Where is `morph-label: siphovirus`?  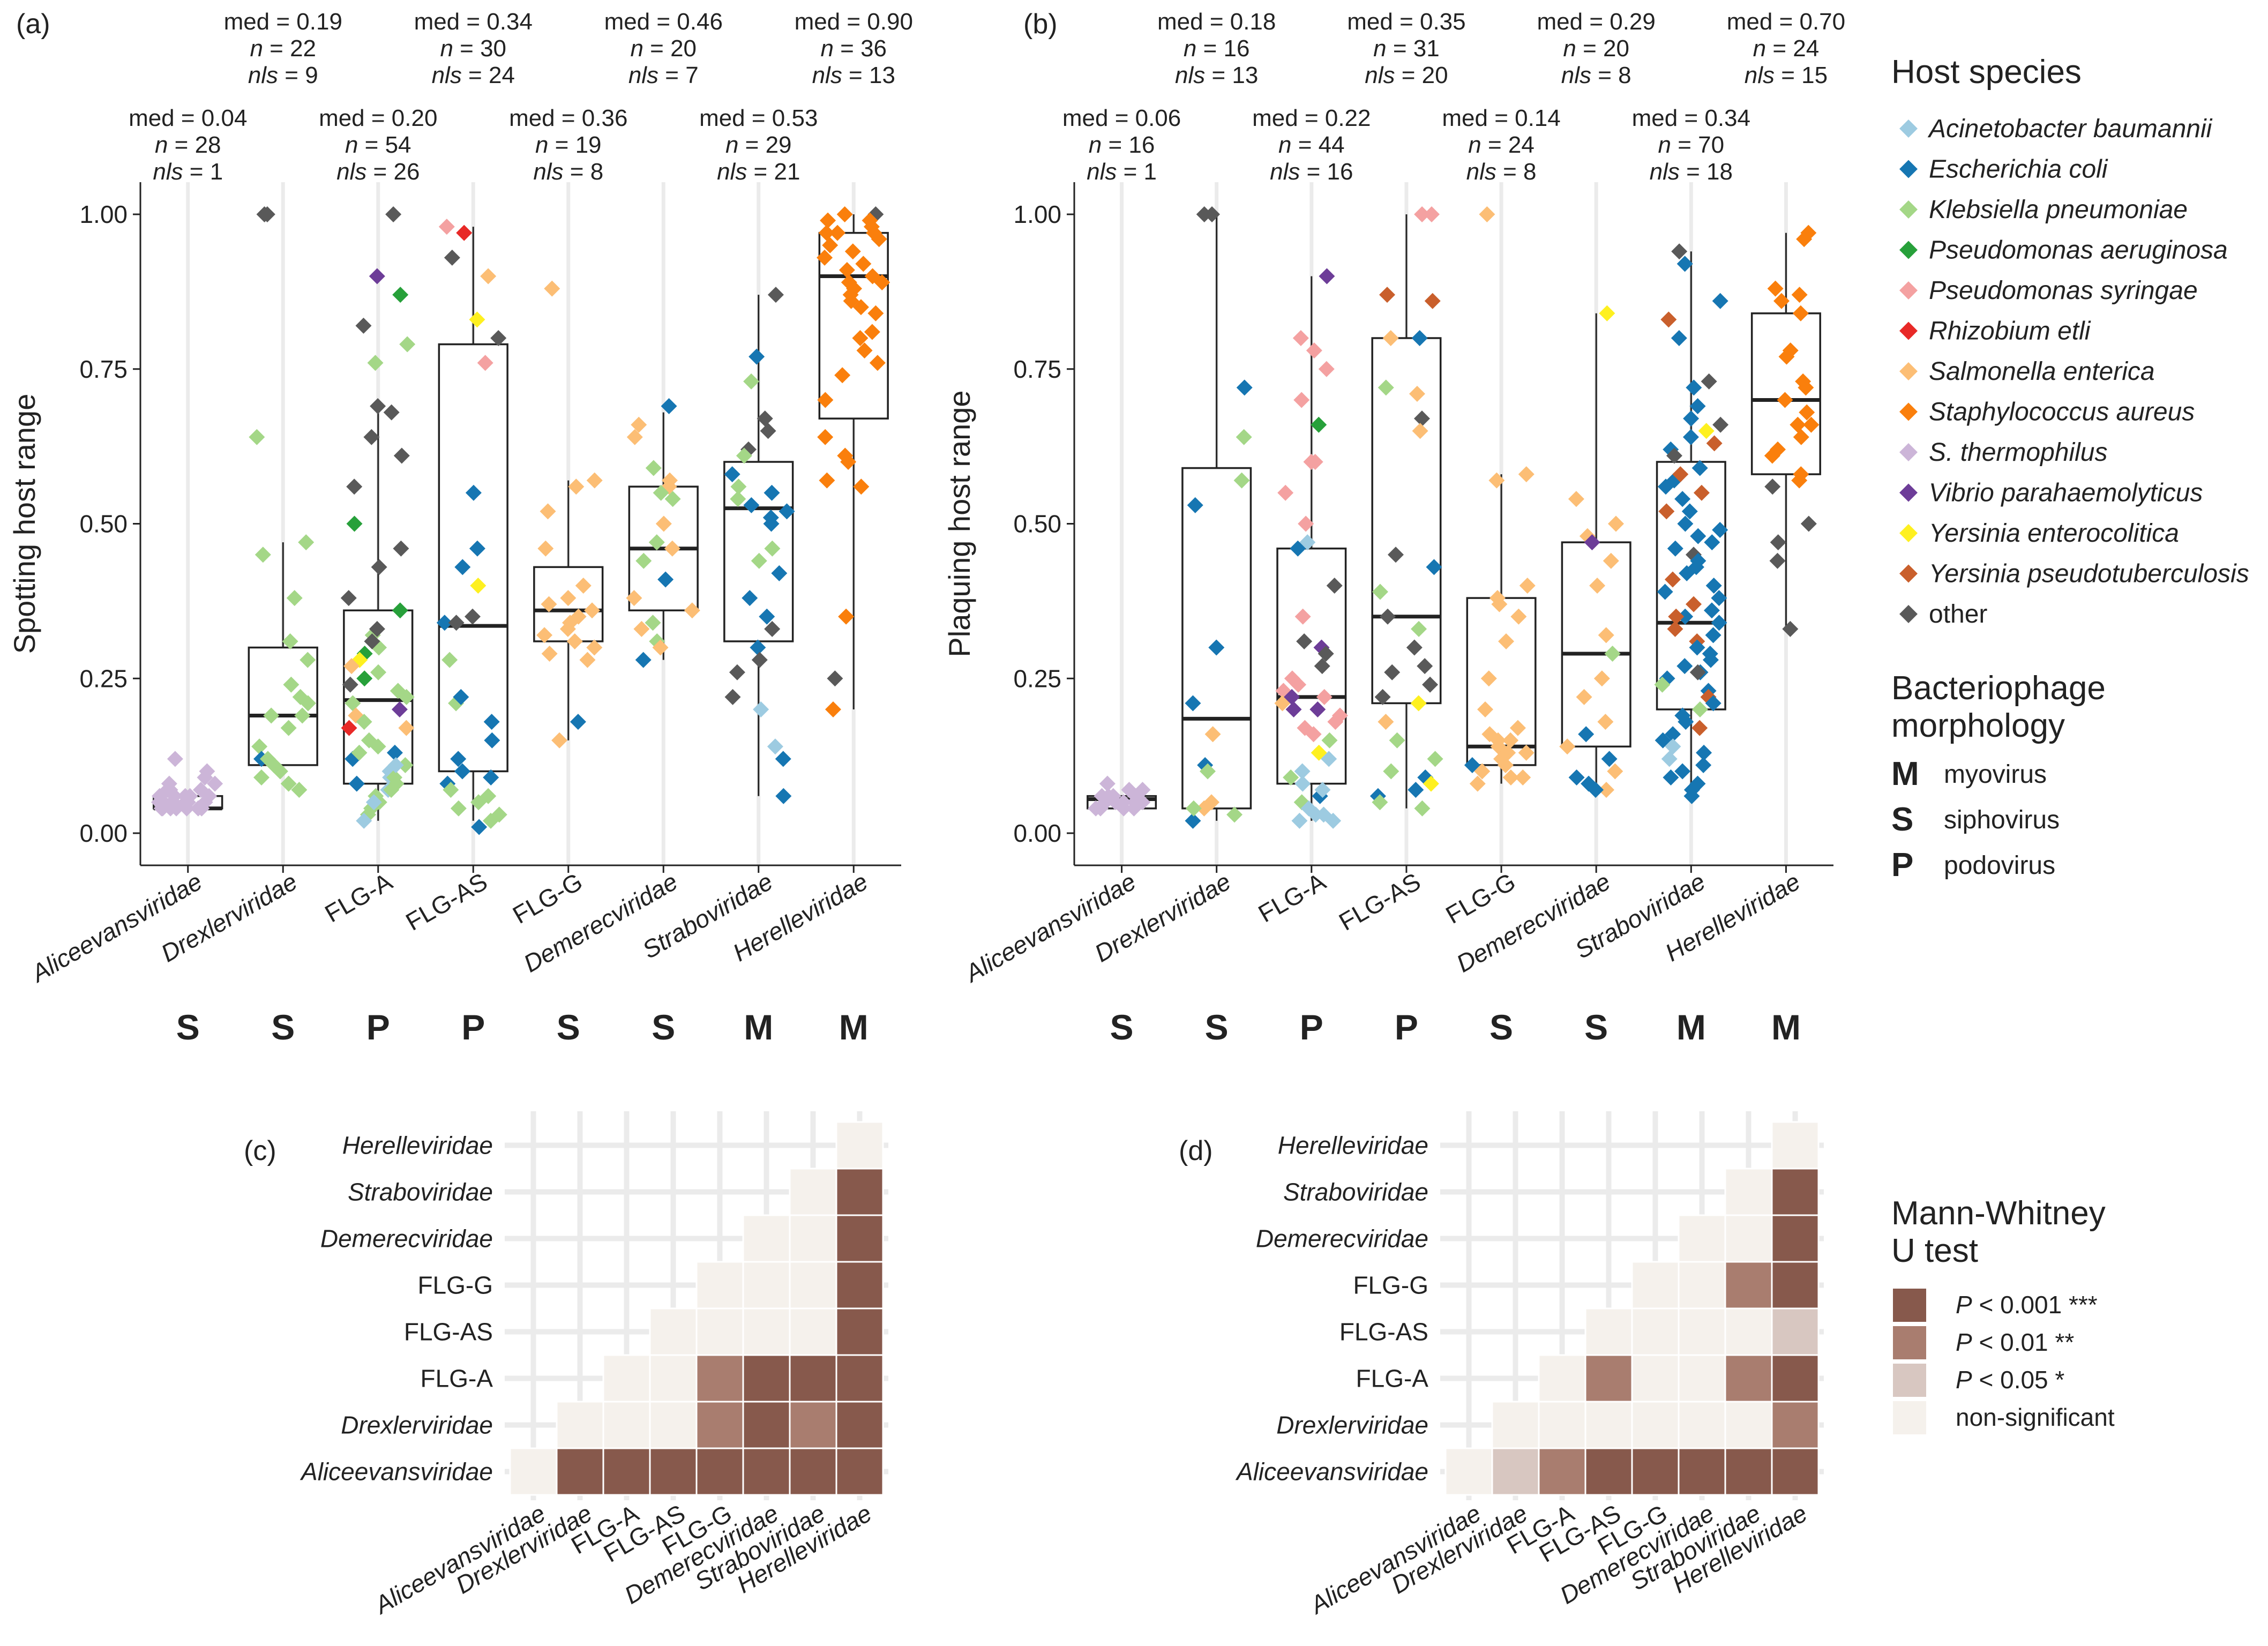
morph-label: siphovirus is located at coordinates (2002, 820).